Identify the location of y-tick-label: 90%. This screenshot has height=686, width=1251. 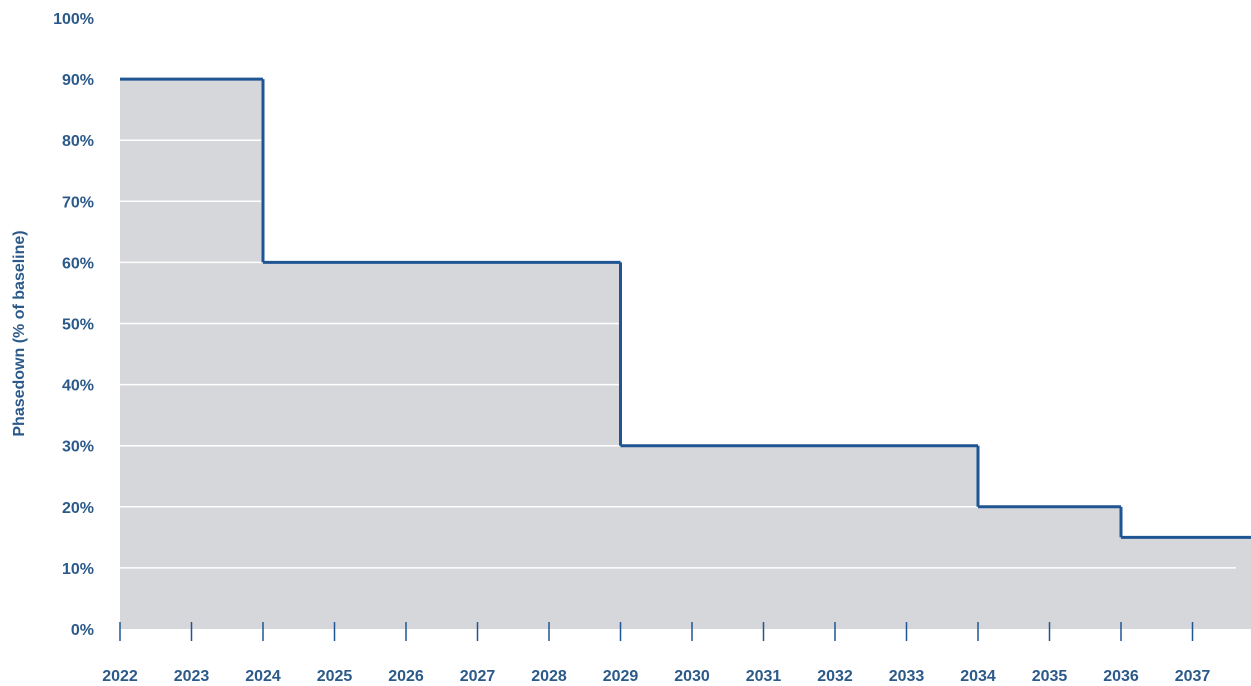
(78, 80).